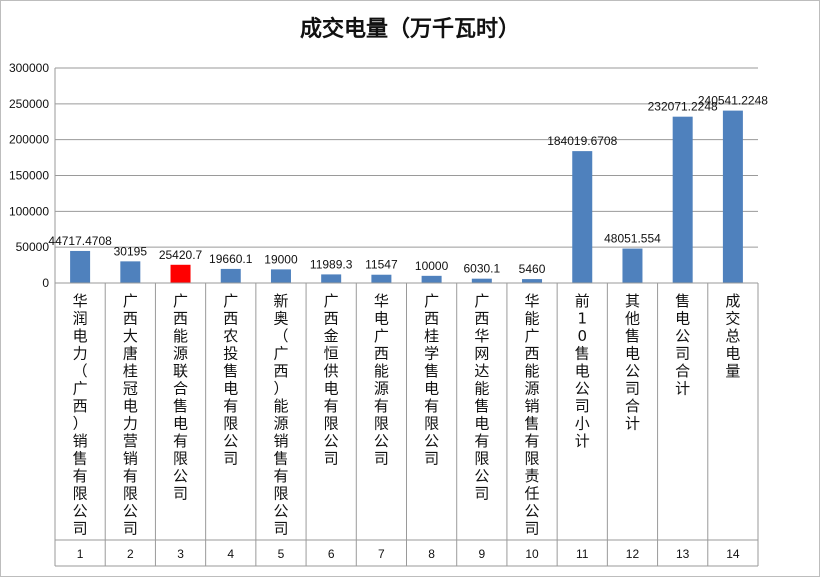 This screenshot has width=820, height=577. I want to click on category-label: 新奥（广西）能源销售有限公司, so click(280, 415).